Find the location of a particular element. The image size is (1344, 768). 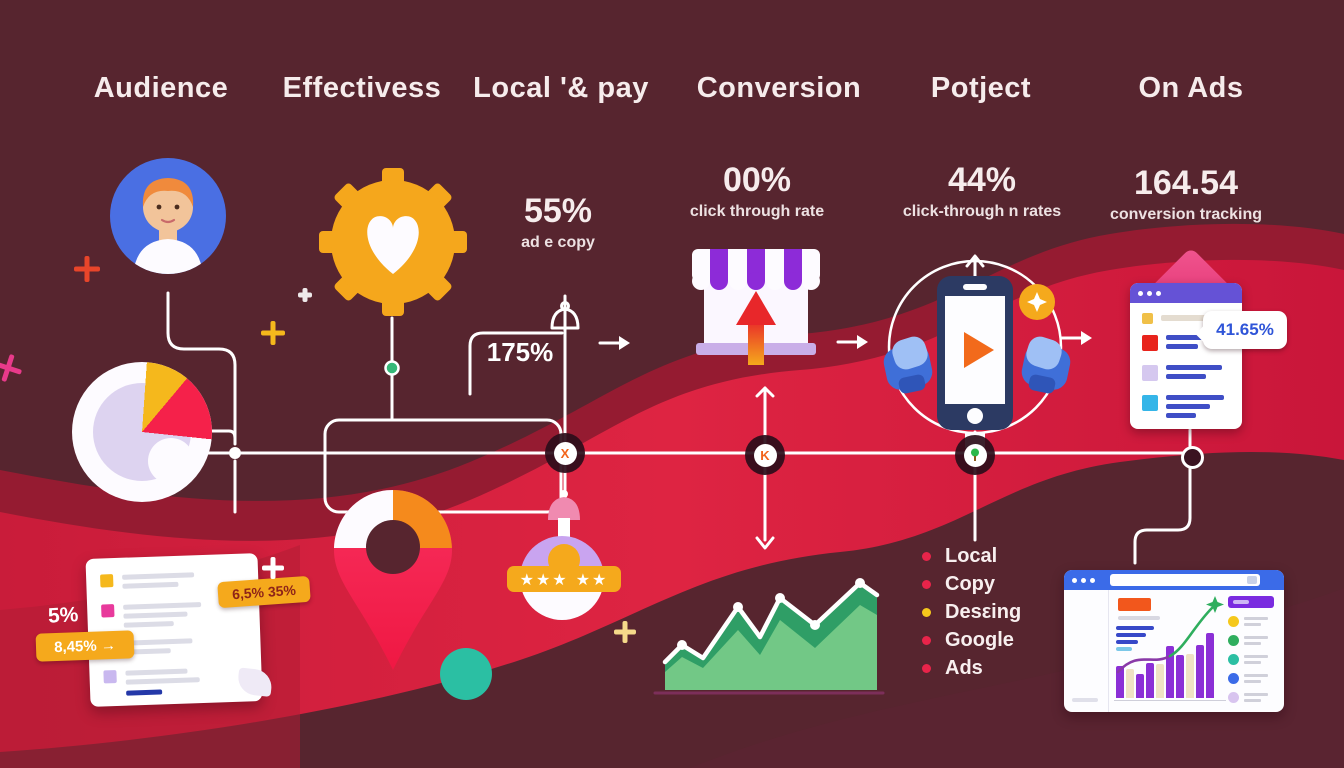

doc-tag-left: 8,45% → is located at coordinates (85, 646).